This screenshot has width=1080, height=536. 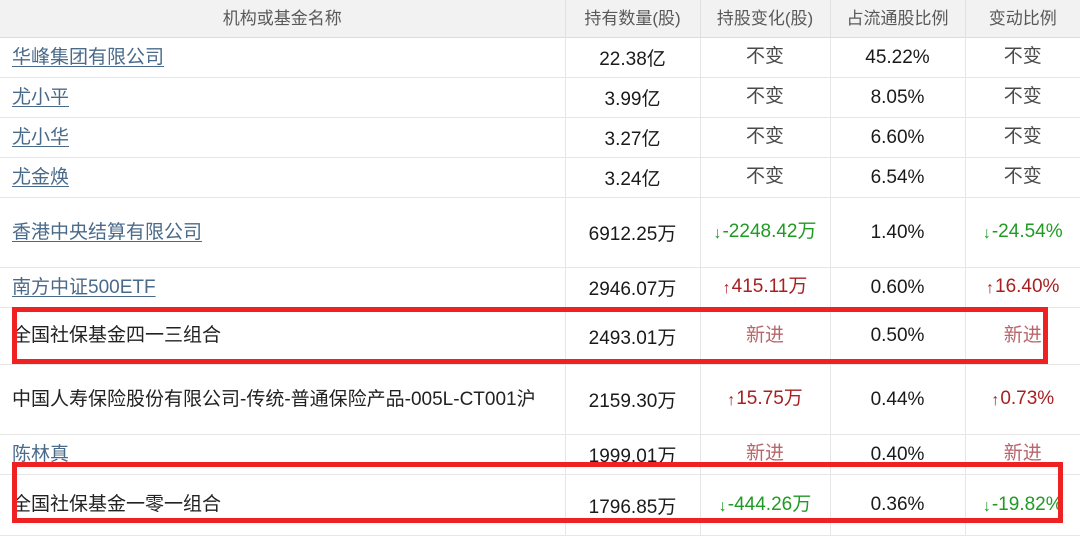 I want to click on holder-name-text: 中国人寿保险股份有限公司-传统-普通保险产品-005L-CT001沪, so click(x=274, y=399).